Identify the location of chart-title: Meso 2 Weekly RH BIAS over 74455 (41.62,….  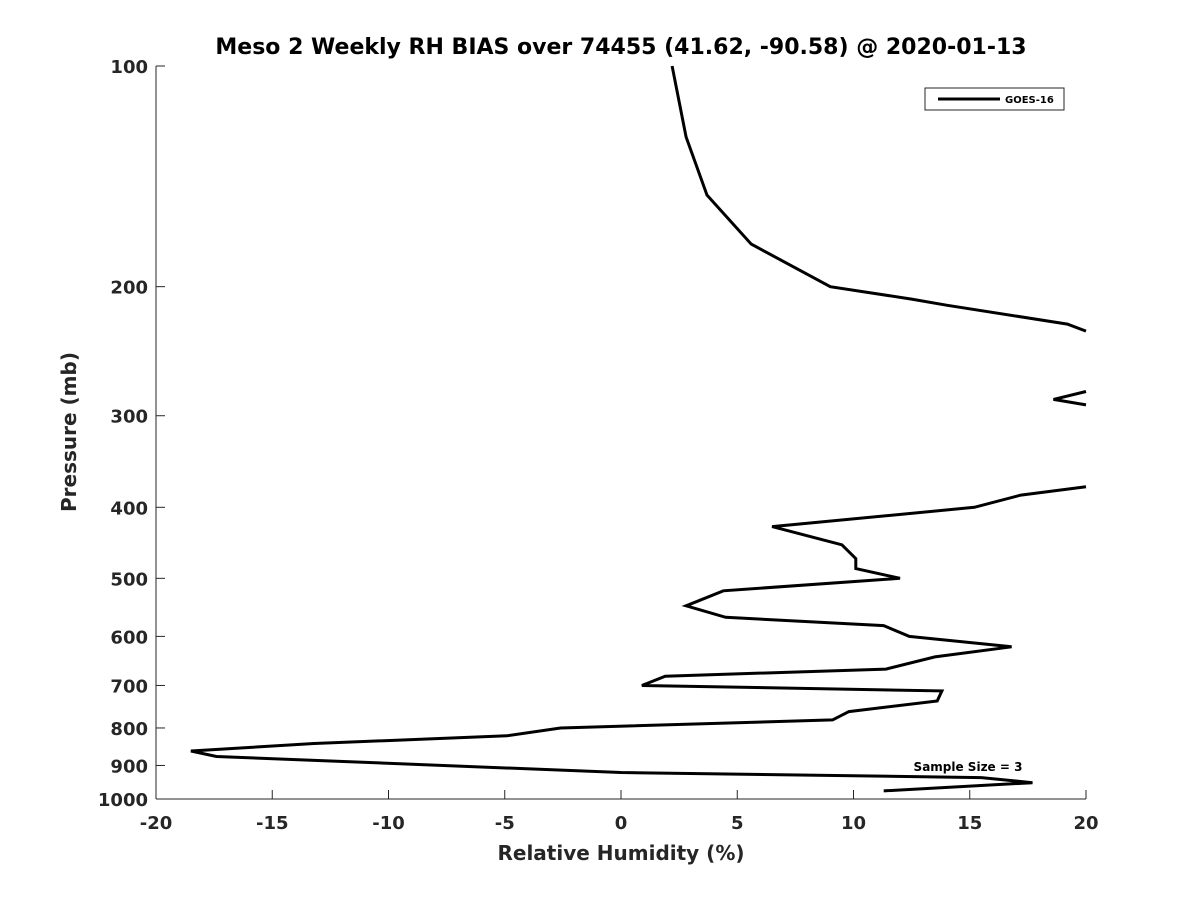
(620, 47).